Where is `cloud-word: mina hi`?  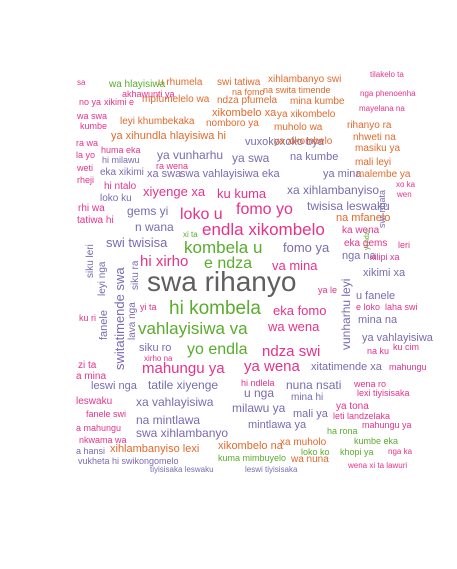
cloud-word: mina hi is located at coordinates (307, 397).